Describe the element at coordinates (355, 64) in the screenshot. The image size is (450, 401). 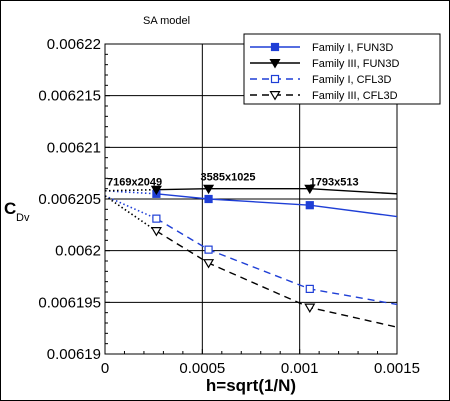
I see `legend-label: Family III, FUN3D` at that location.